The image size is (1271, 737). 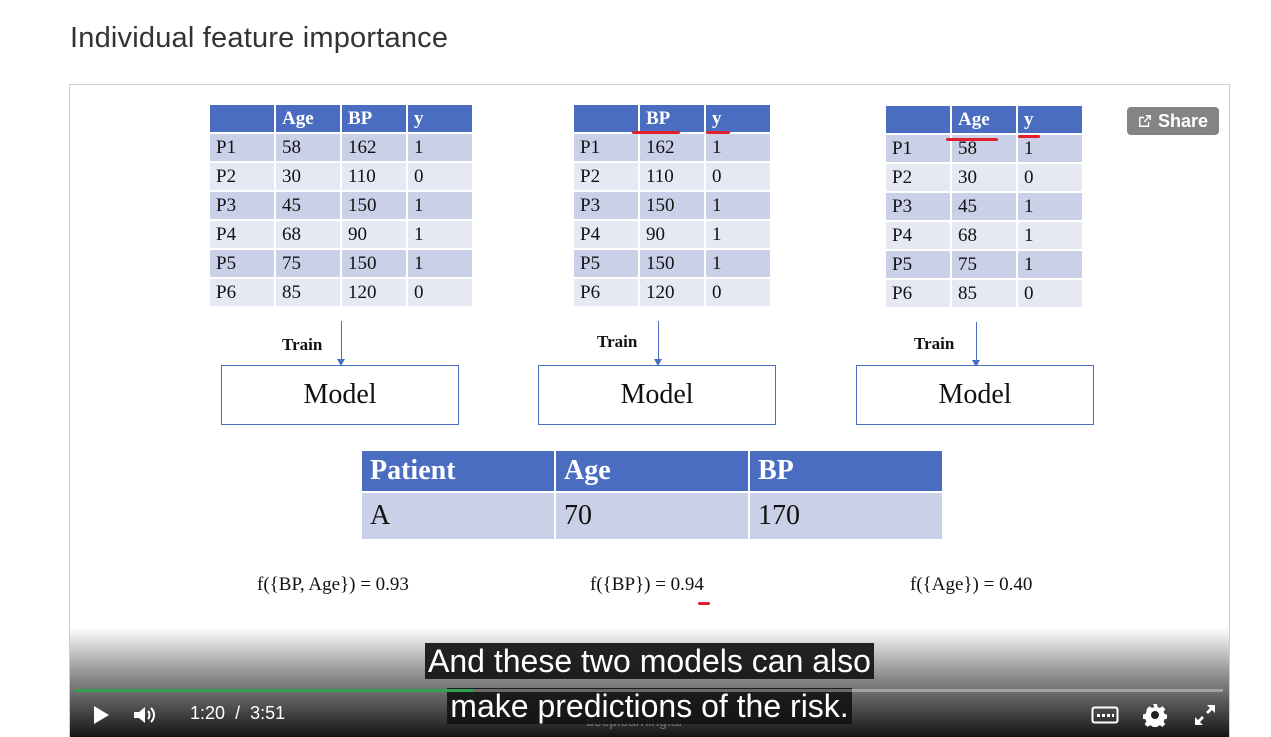 I want to click on caption-text: make predictions of the risk., so click(x=649, y=706).